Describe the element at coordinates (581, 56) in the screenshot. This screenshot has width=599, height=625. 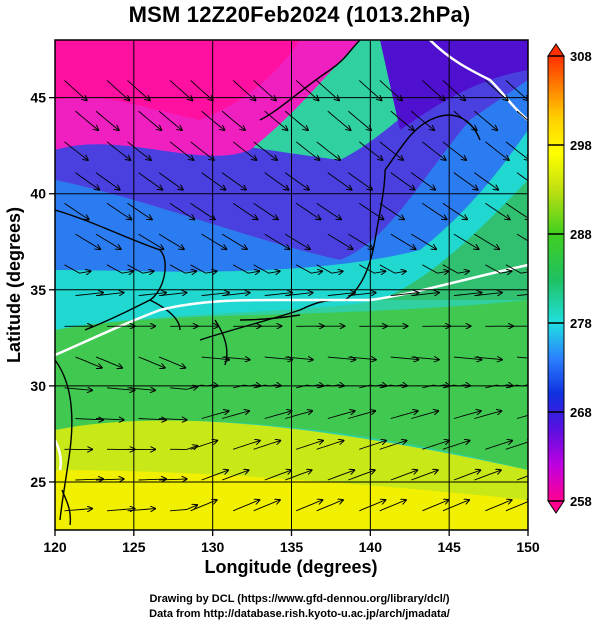
I see `colorbar-tick-label: 308` at that location.